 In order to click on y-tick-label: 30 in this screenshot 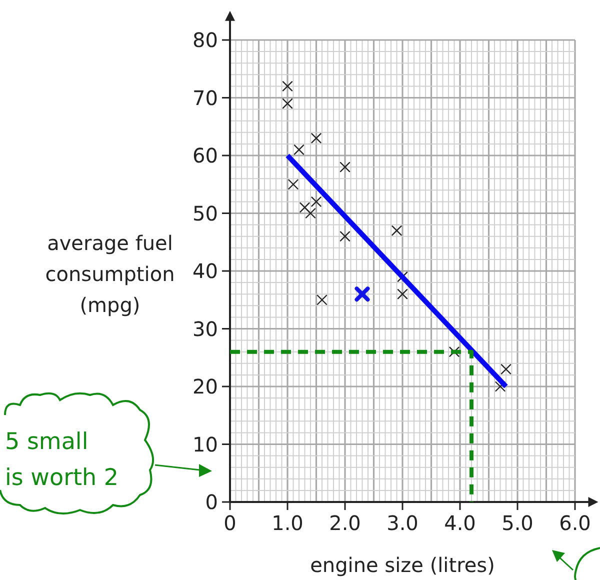, I will do `click(205, 328)`.